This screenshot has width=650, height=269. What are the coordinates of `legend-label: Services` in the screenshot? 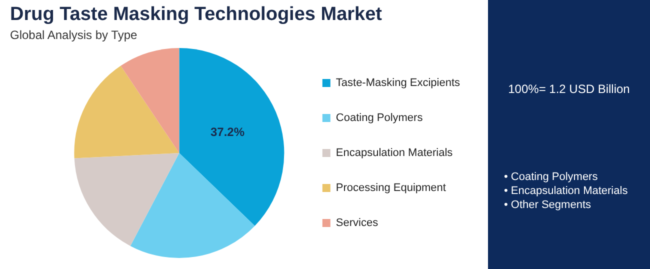 It's located at (357, 223).